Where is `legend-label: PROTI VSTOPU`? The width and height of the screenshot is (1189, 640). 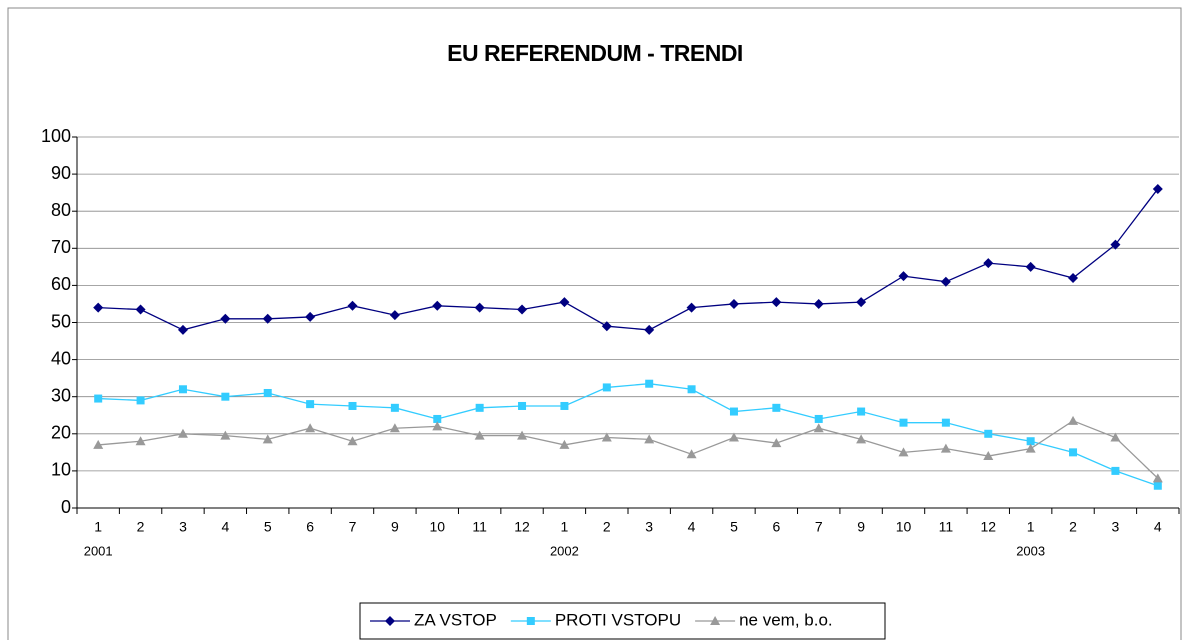 legend-label: PROTI VSTOPU is located at coordinates (618, 619).